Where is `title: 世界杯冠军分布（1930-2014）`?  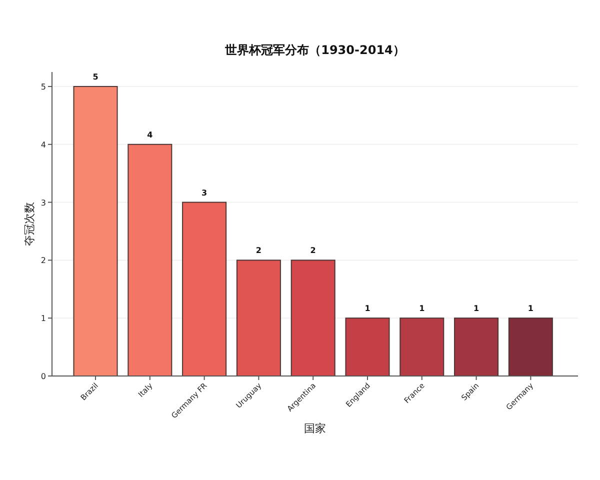 title: 世界杯冠军分布（1930-2014） is located at coordinates (315, 50).